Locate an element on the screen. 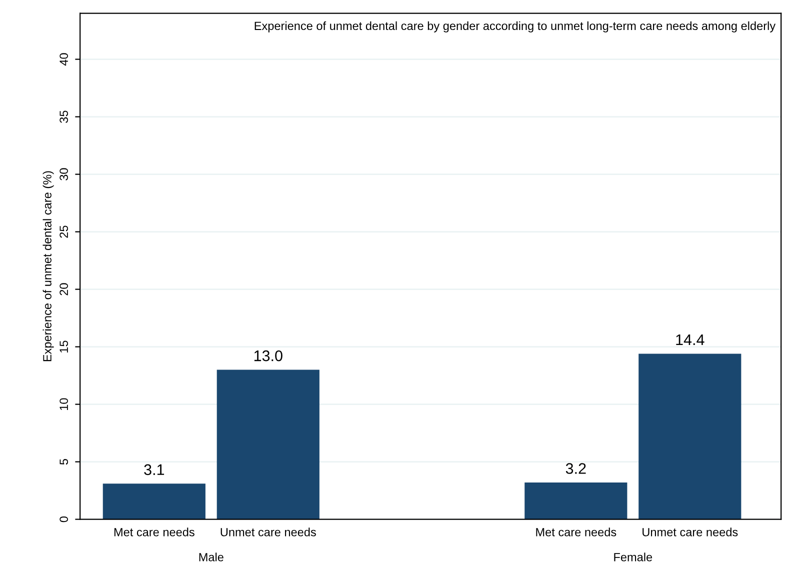  text: Female is located at coordinates (633, 557).